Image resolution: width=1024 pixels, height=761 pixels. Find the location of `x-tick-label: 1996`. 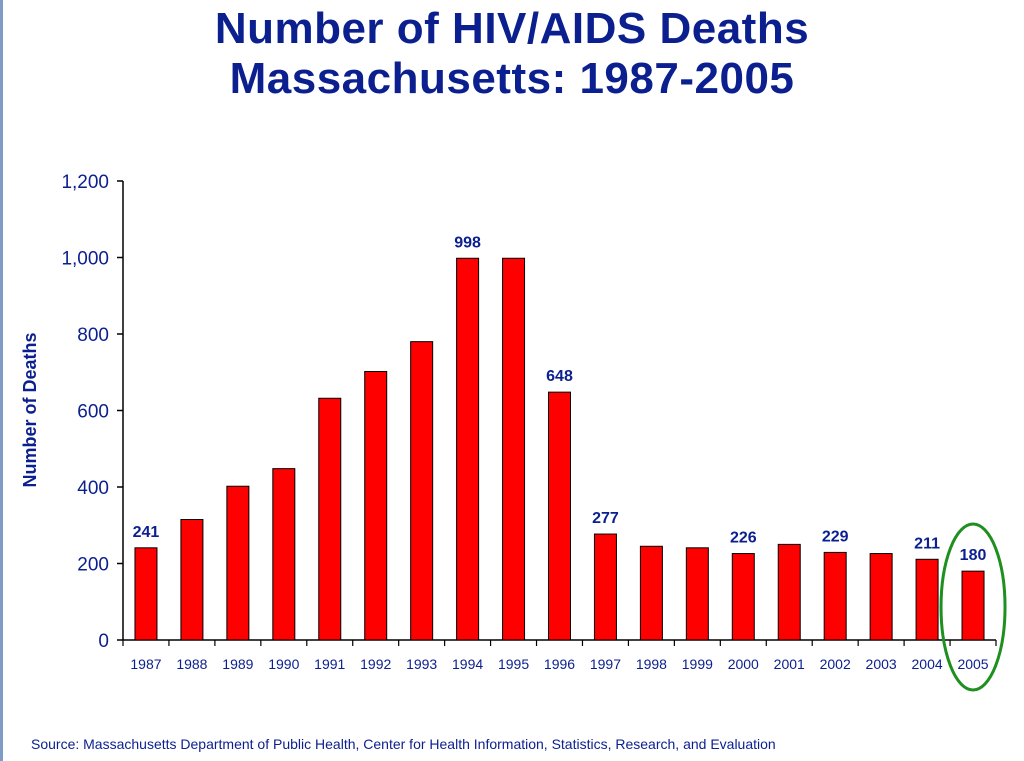

x-tick-label: 1996 is located at coordinates (559, 664).